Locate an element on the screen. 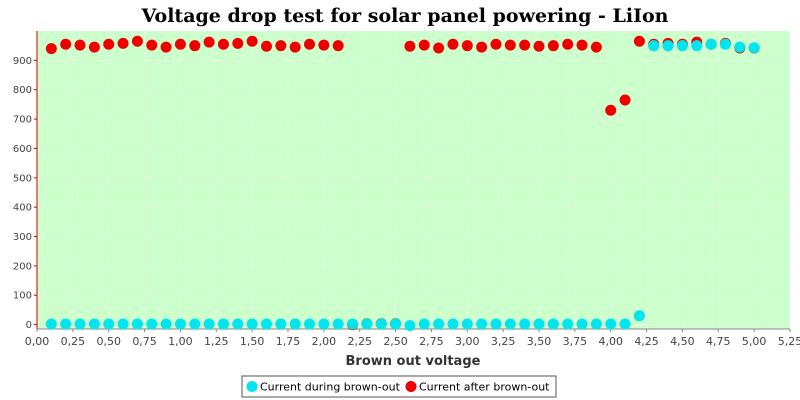 This screenshot has width=800, height=400. x-tick-label: 3,00 is located at coordinates (467, 341).